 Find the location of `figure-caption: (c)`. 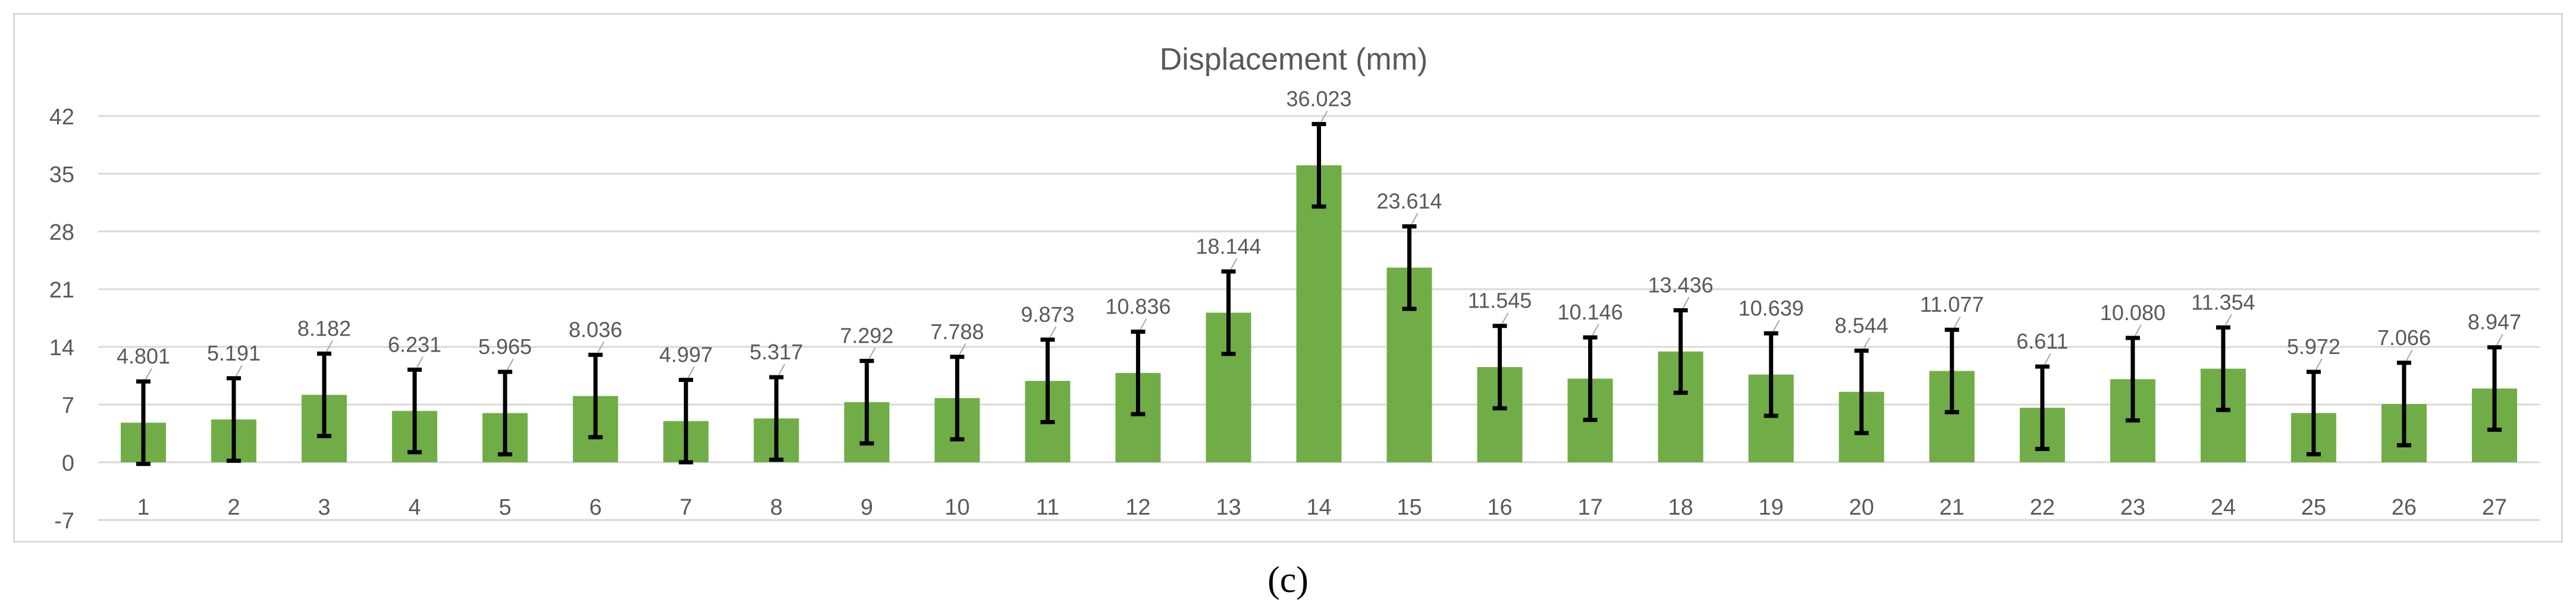

figure-caption: (c) is located at coordinates (1288, 580).